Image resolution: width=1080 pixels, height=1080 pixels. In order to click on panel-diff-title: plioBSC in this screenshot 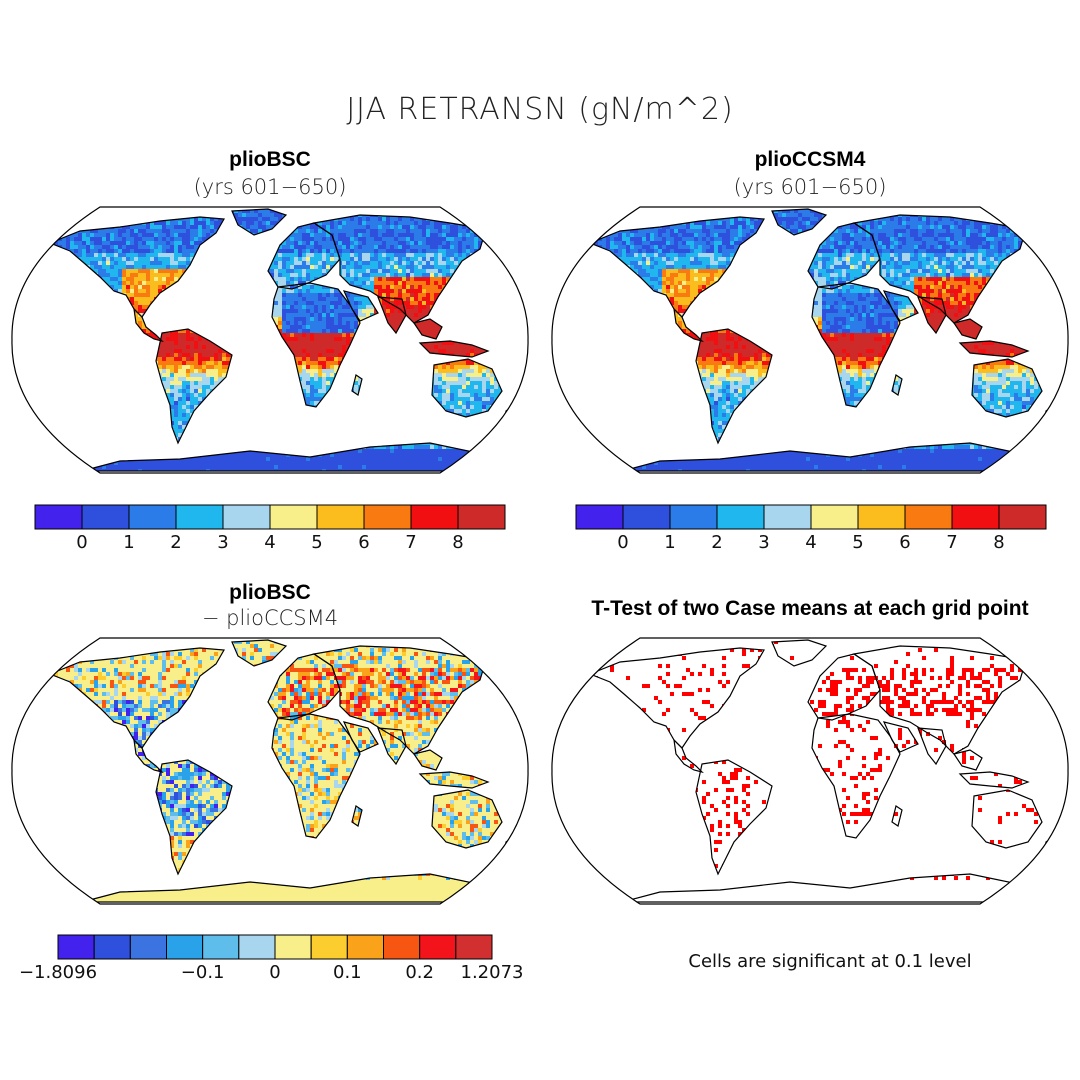, I will do `click(270, 593)`.